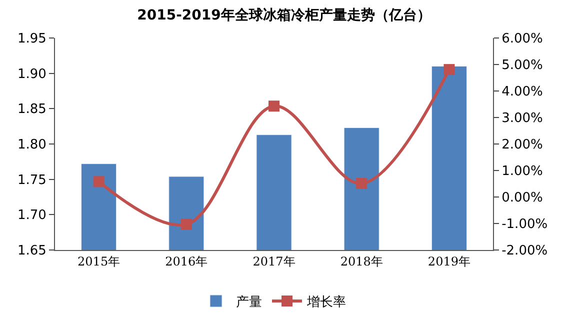 This screenshot has width=568, height=328. What do you see at coordinates (99, 261) in the screenshot?
I see `x-tick-label: 2015年` at bounding box center [99, 261].